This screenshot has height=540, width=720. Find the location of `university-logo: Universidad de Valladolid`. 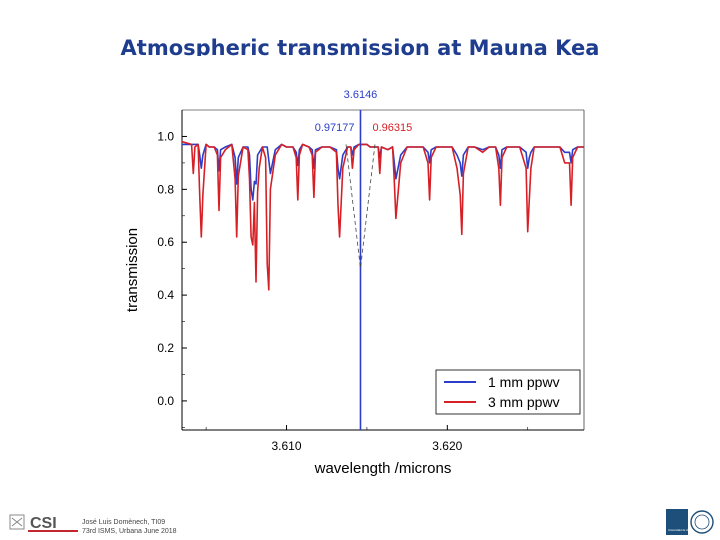

university-logo: Universidad de Valladolid is located at coordinates (691, 522).